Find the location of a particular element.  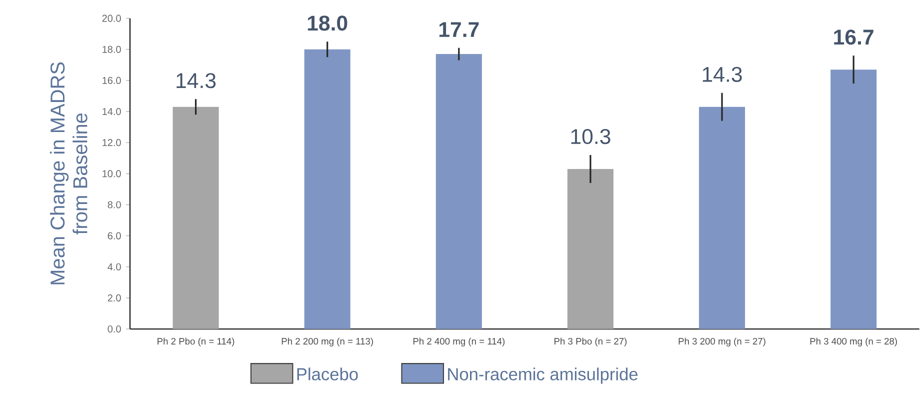

y-tick-label: 4.0 is located at coordinates (114, 266).